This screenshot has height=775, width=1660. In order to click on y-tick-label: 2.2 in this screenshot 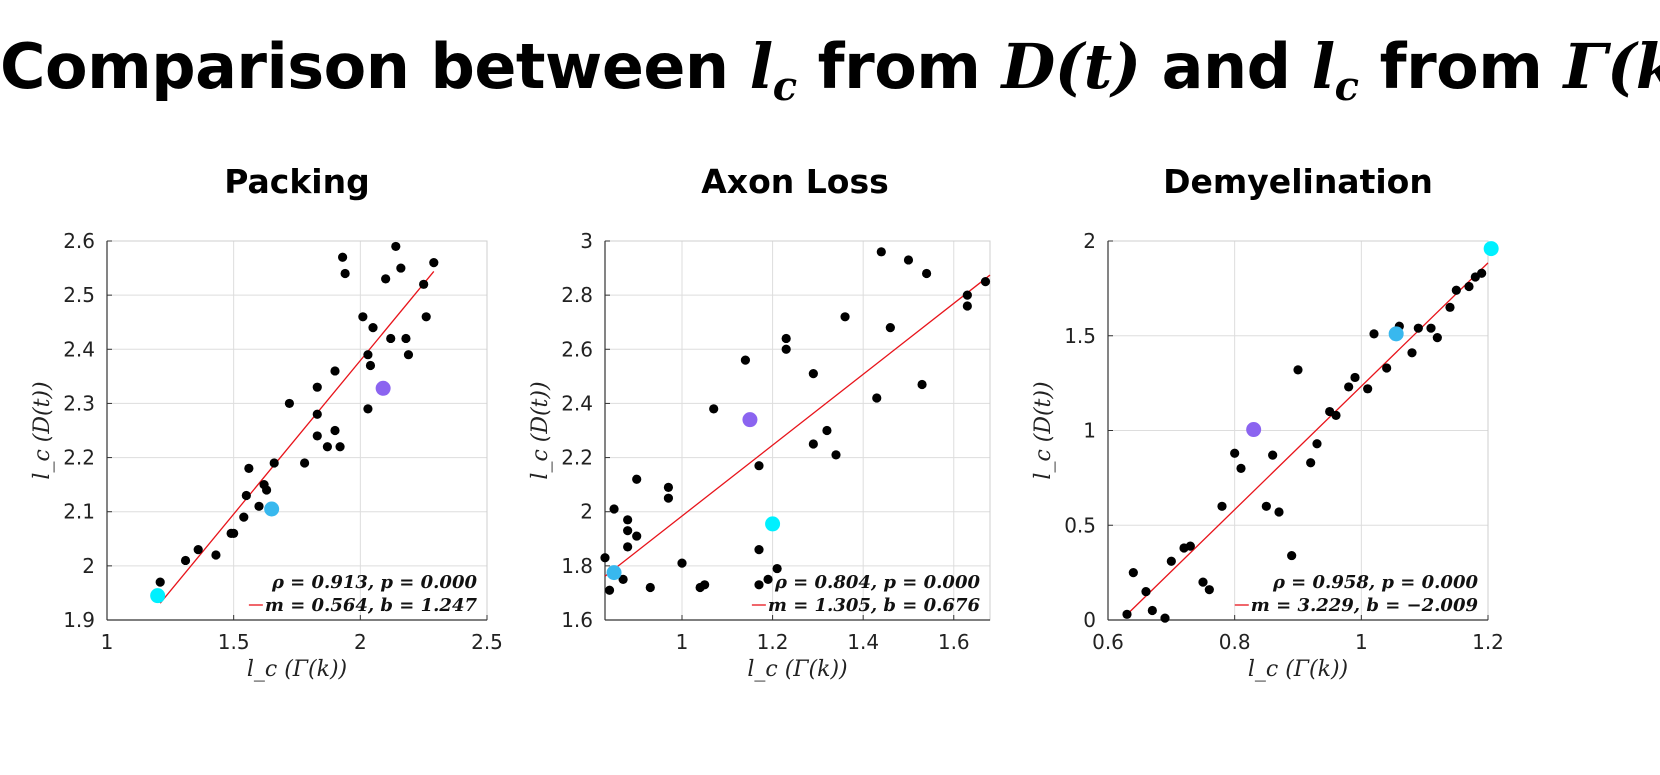, I will do `click(79, 458)`.